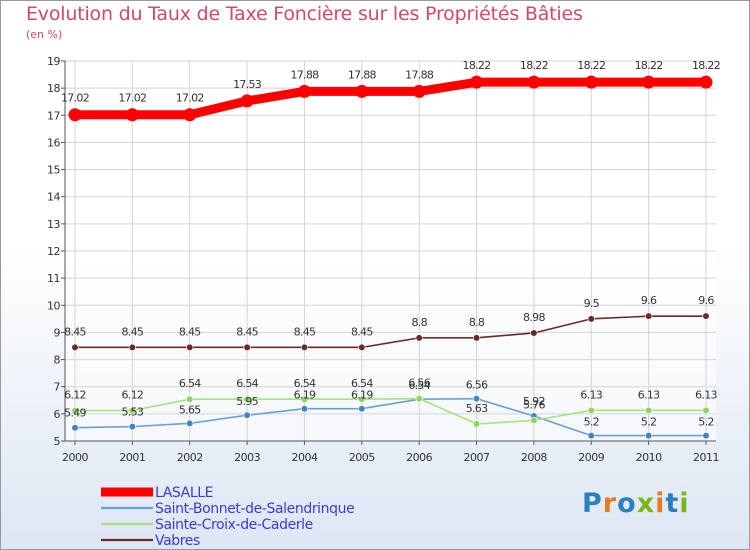 Image resolution: width=750 pixels, height=550 pixels. What do you see at coordinates (477, 457) in the screenshot?
I see `x-tick-label: 2007` at bounding box center [477, 457].